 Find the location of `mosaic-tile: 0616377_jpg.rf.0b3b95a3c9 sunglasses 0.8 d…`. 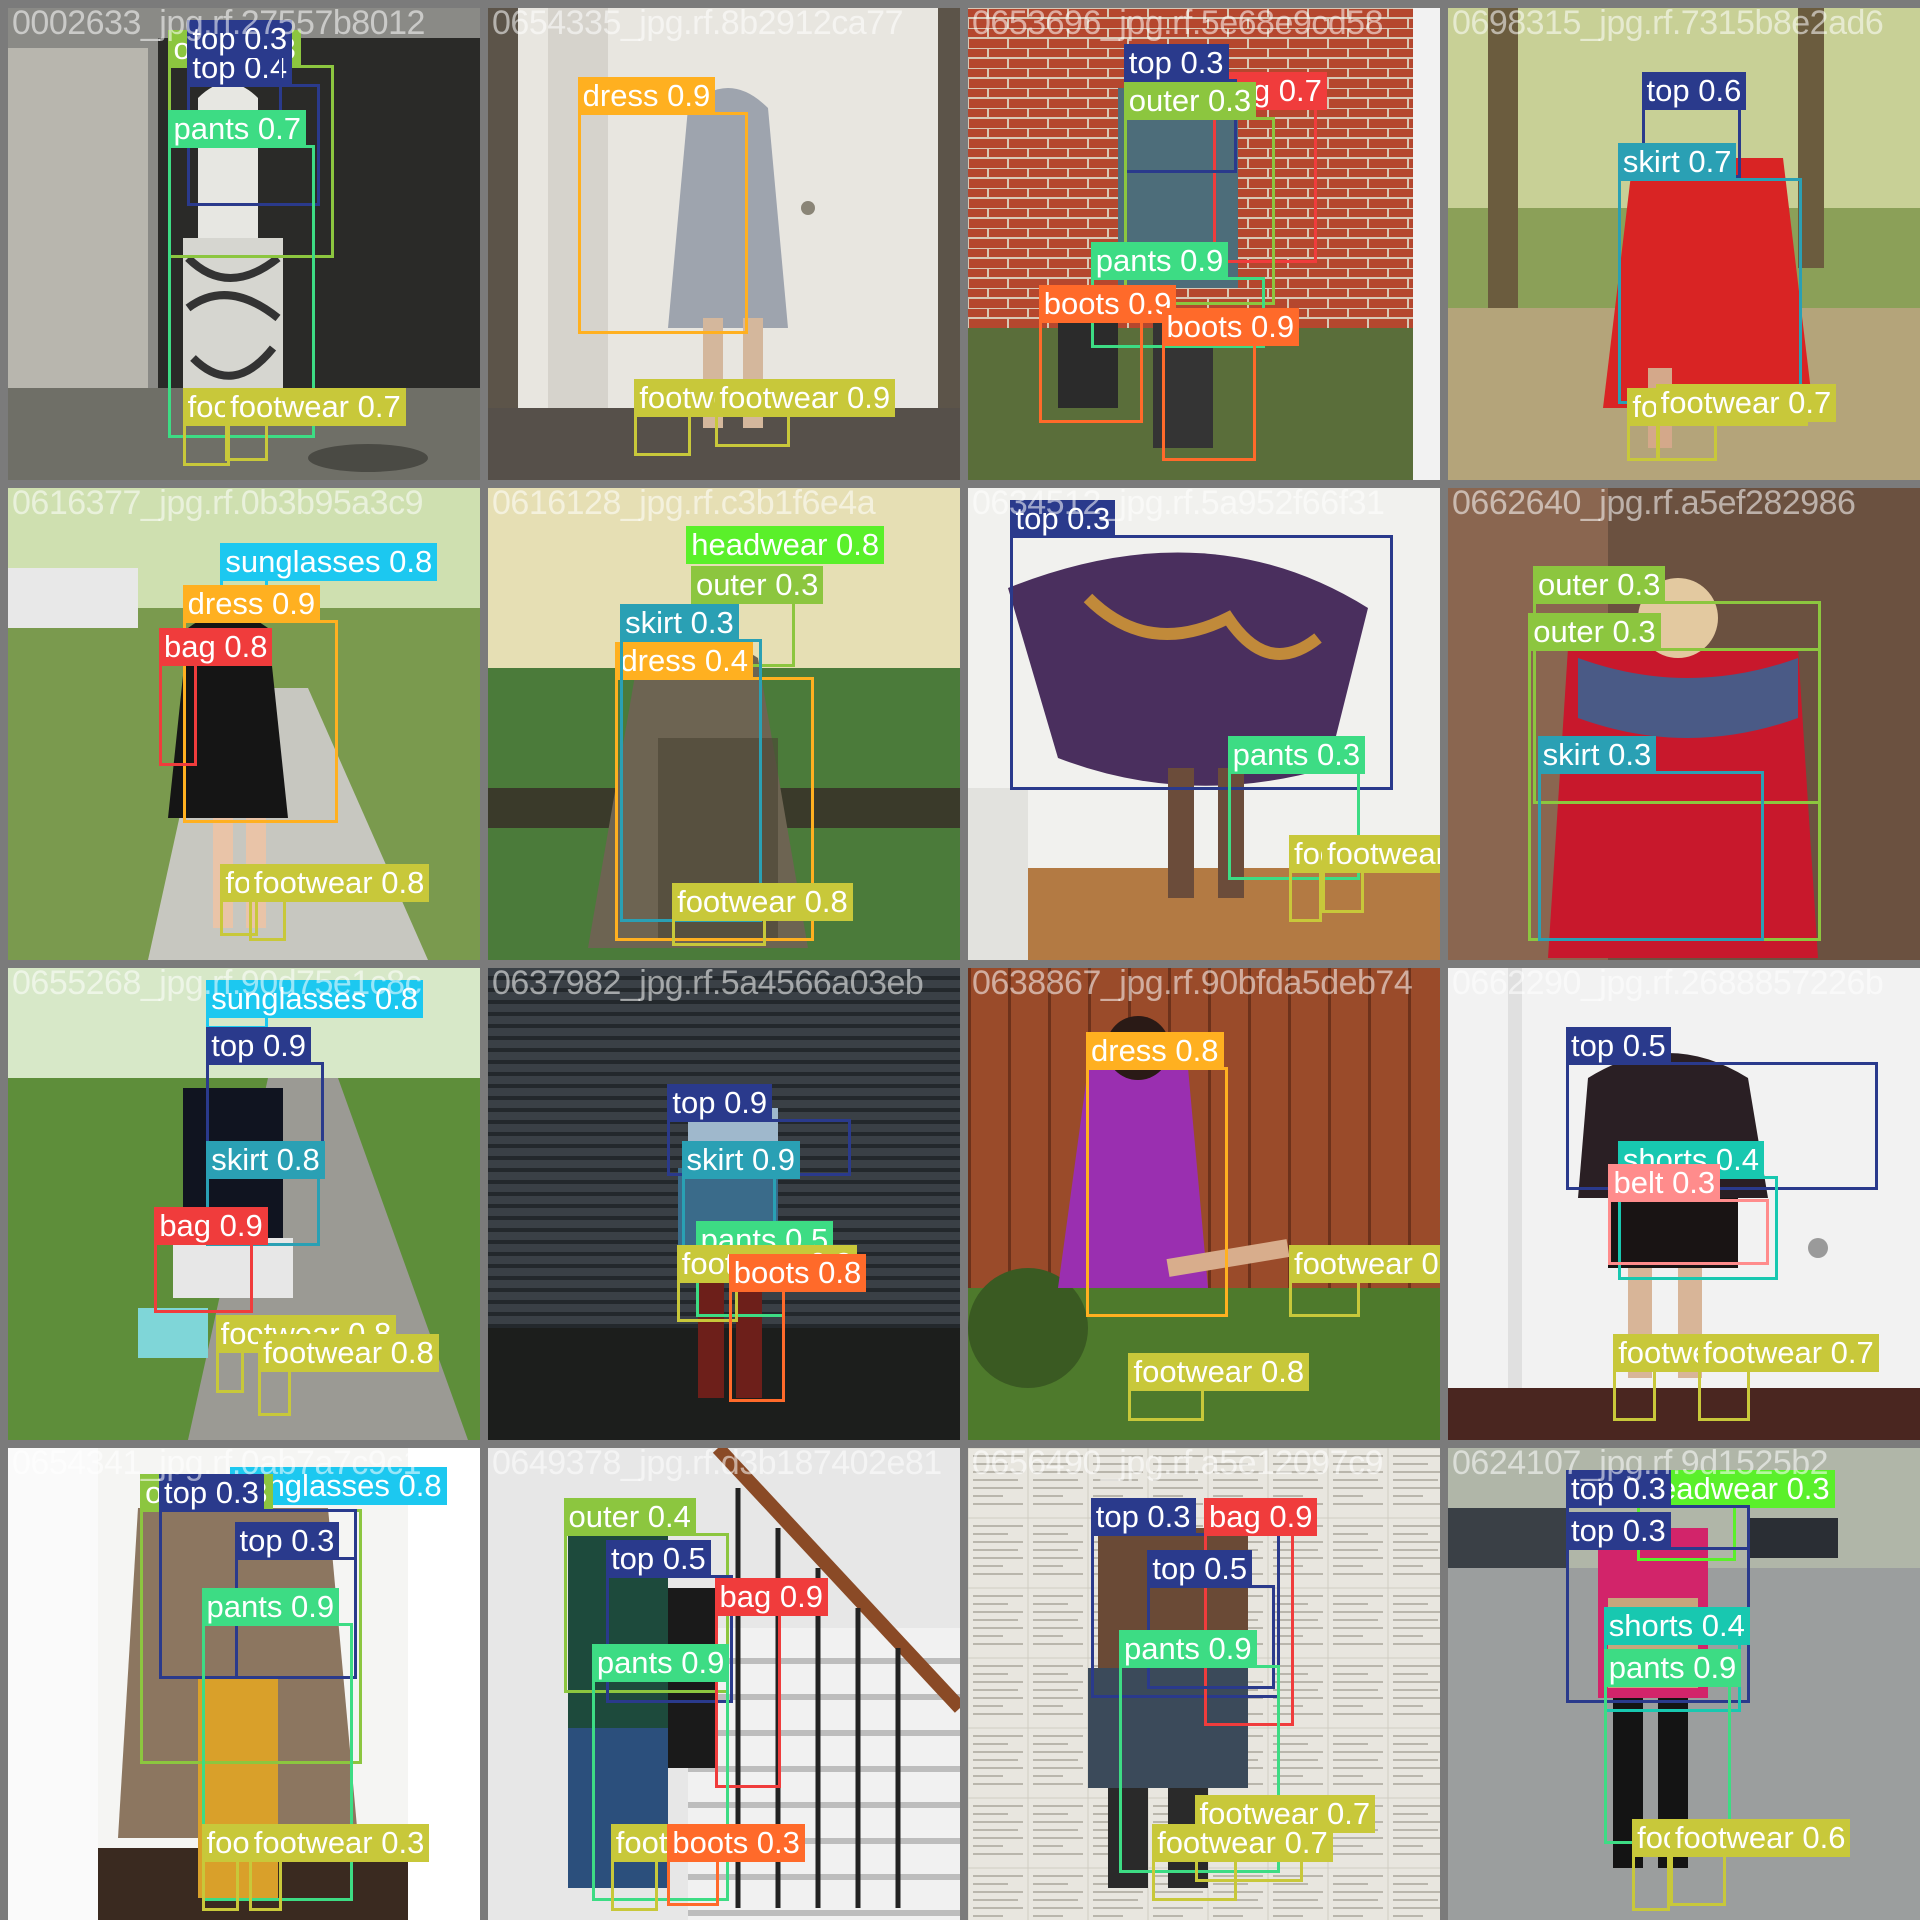

mosaic-tile: 0616377_jpg.rf.0b3b95a3c9 sunglasses 0.8 d… is located at coordinates (244, 724).